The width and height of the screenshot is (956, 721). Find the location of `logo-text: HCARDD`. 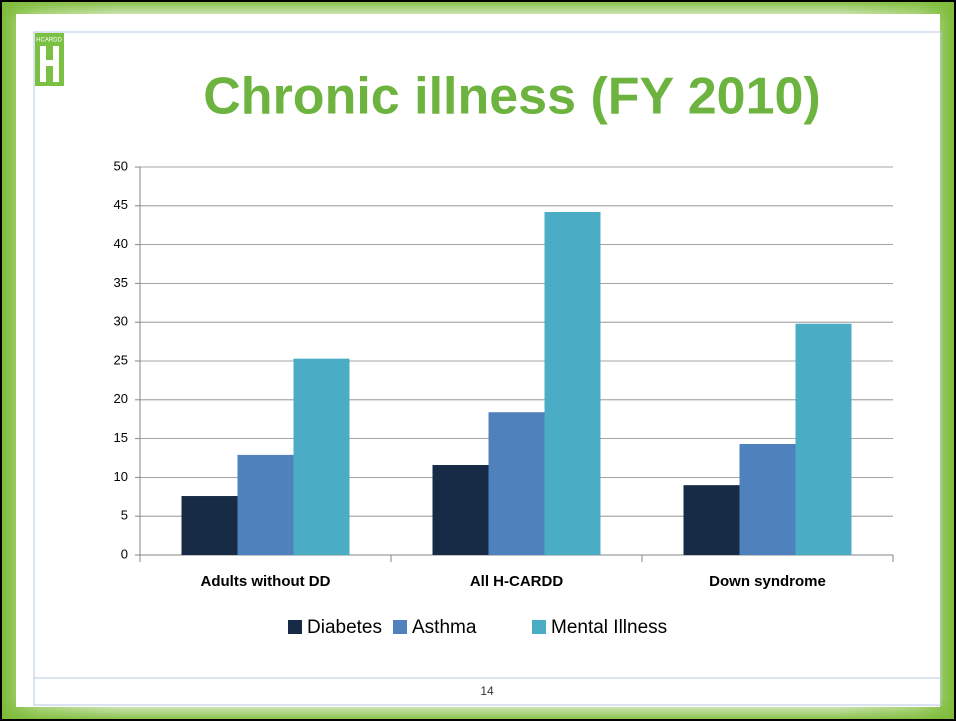

logo-text: HCARDD is located at coordinates (49, 41).